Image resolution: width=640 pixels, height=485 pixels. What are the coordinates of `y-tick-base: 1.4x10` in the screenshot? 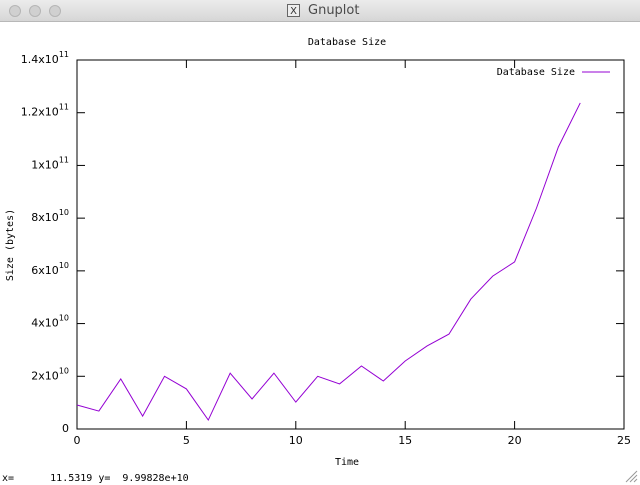 It's located at (40, 59).